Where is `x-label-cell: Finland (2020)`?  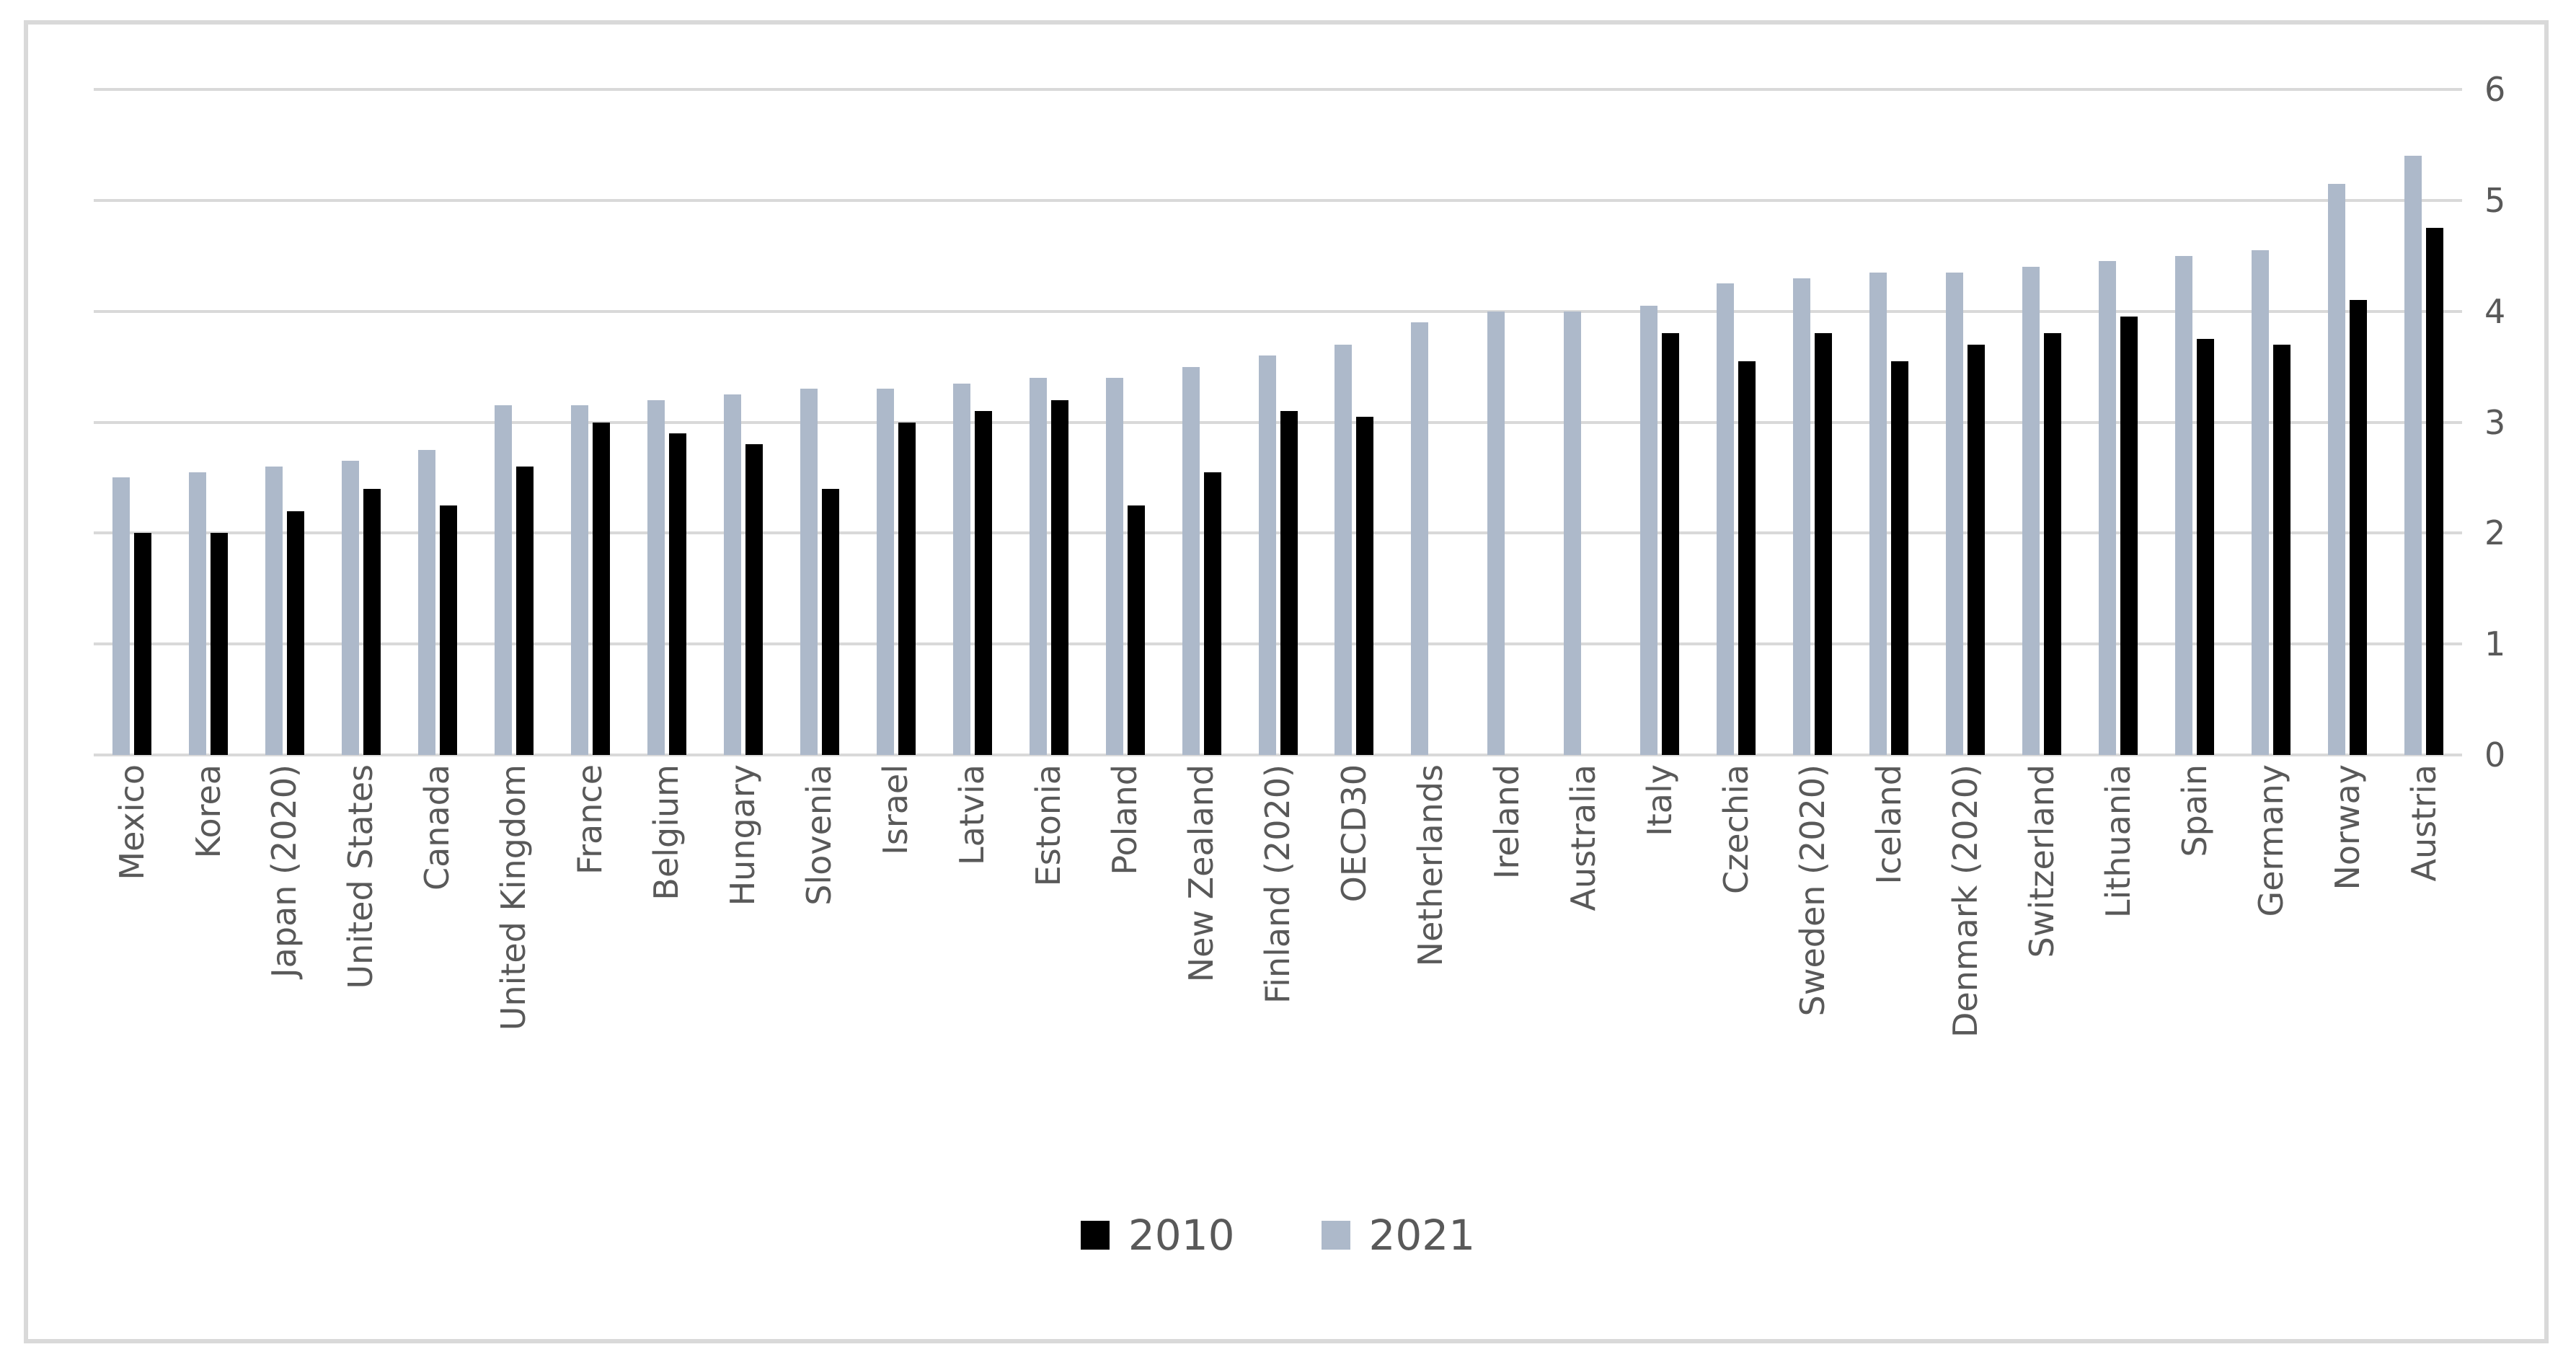 x-label-cell: Finland (2020) is located at coordinates (1278, 999).